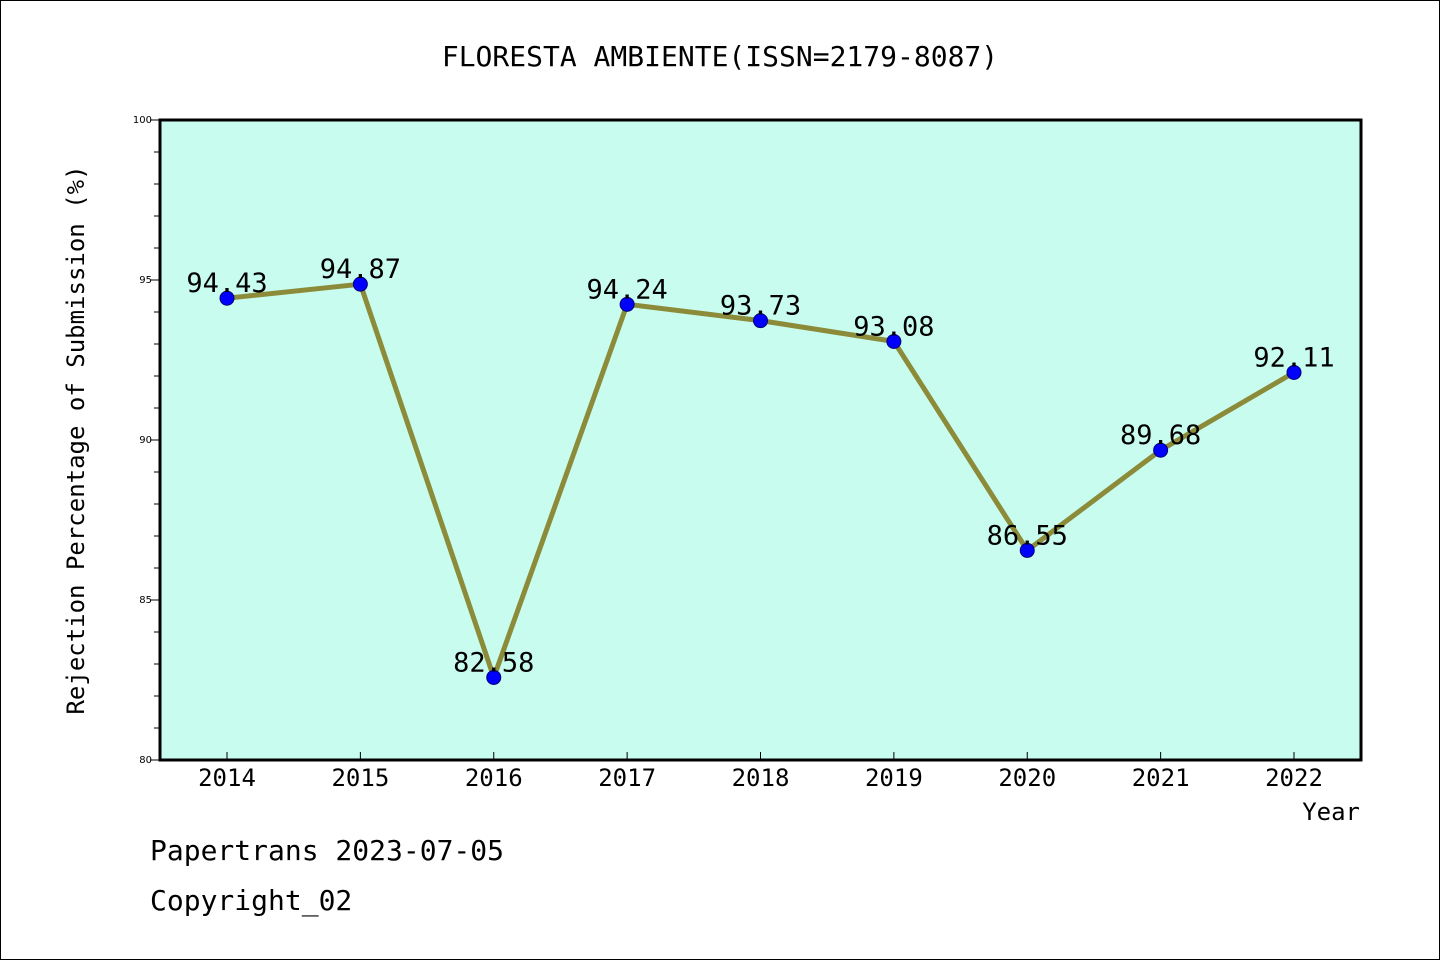 This screenshot has height=960, width=1440. Describe the element at coordinates (327, 850) in the screenshot. I see `footer-source: Papertrans 2023-07-05` at that location.